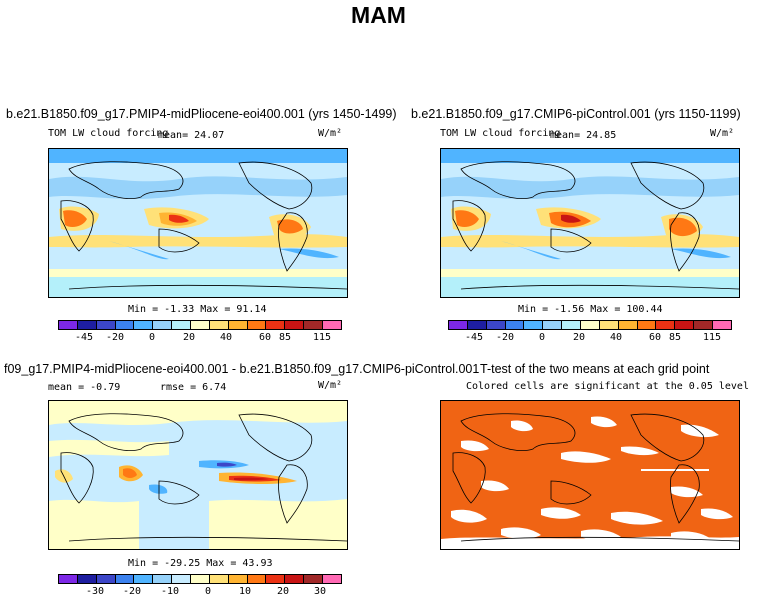 The image size is (757, 599). What do you see at coordinates (199, 592) in the screenshot?
I see `panel3-colorbar-ticks: -30 -20 -10 0 10 20 30` at bounding box center [199, 592].